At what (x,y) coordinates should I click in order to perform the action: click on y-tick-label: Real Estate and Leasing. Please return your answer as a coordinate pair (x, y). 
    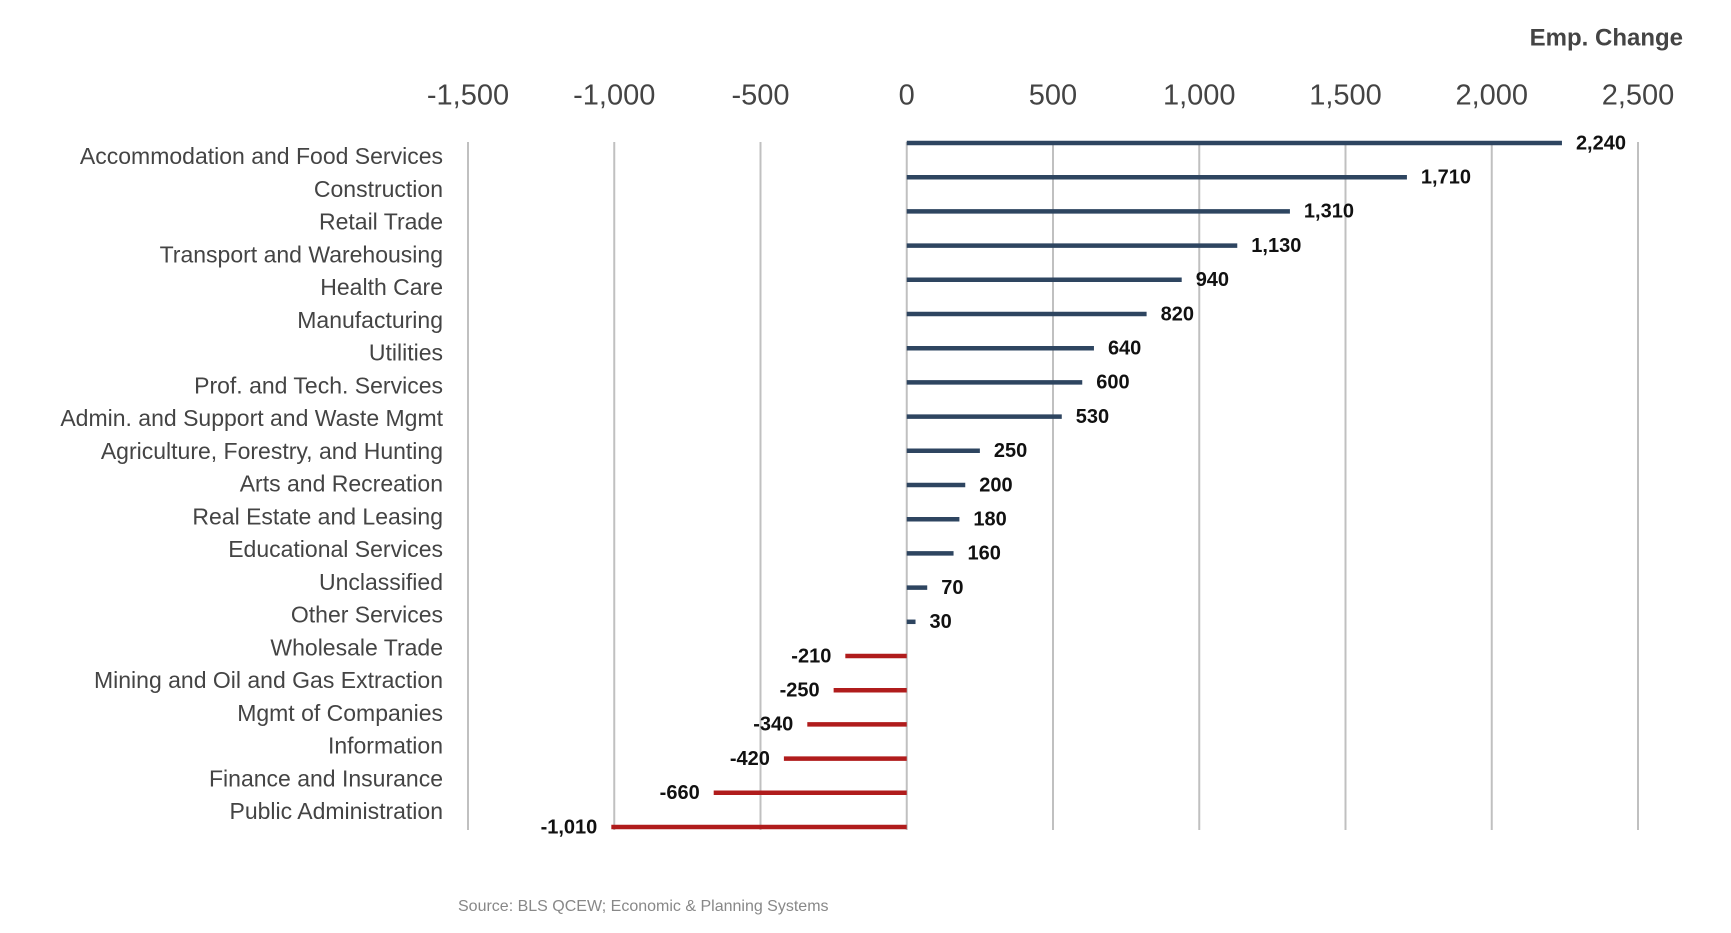
    Looking at the image, I should click on (317, 516).